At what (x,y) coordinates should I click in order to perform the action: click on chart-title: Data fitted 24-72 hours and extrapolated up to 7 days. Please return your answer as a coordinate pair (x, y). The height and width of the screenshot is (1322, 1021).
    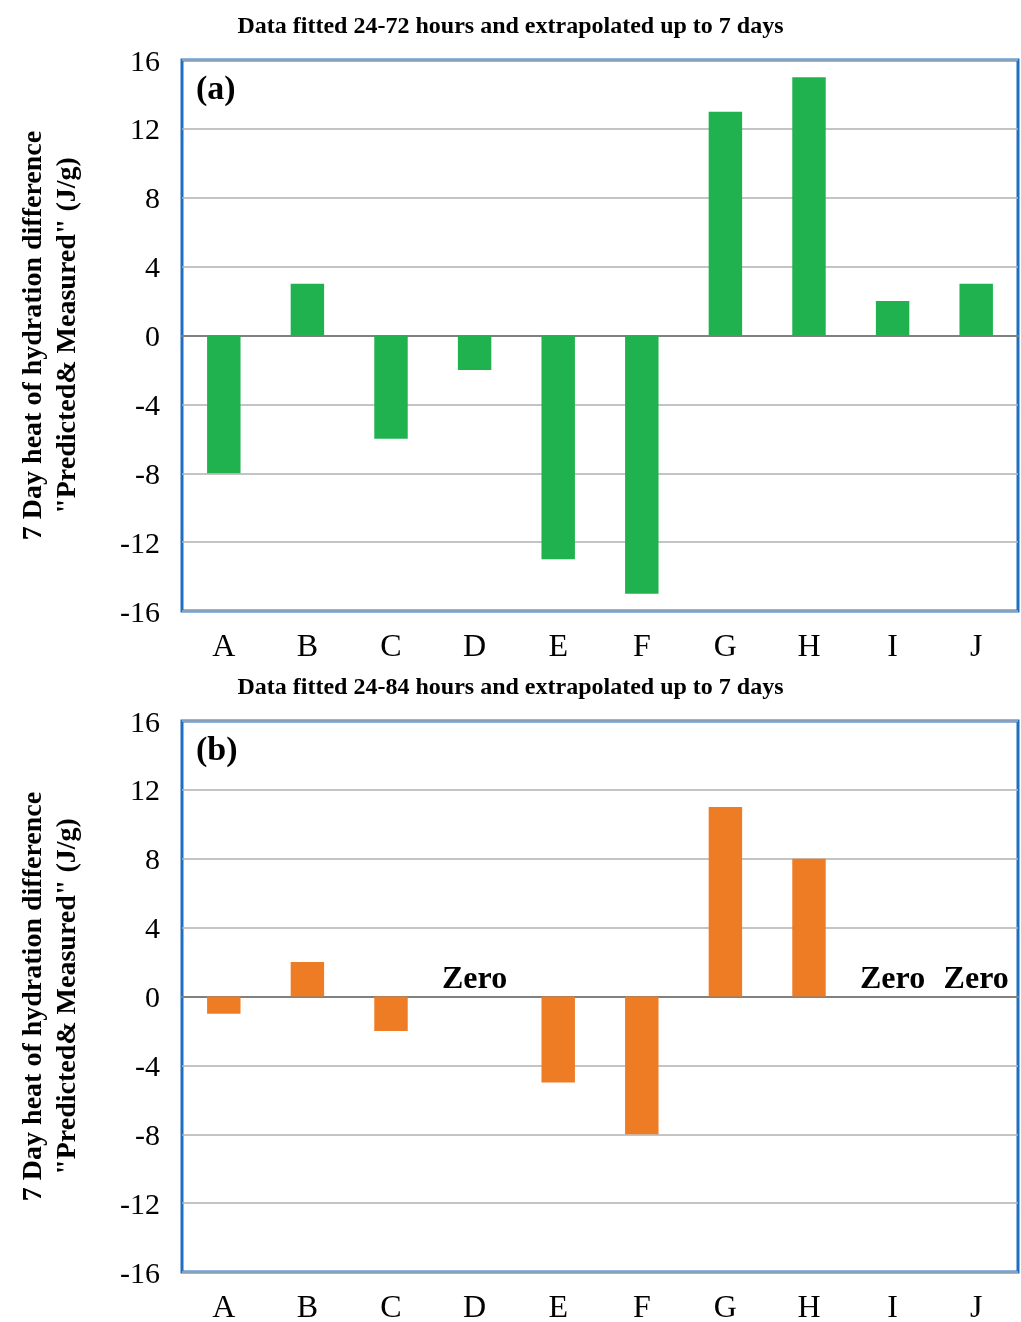
    Looking at the image, I should click on (510, 25).